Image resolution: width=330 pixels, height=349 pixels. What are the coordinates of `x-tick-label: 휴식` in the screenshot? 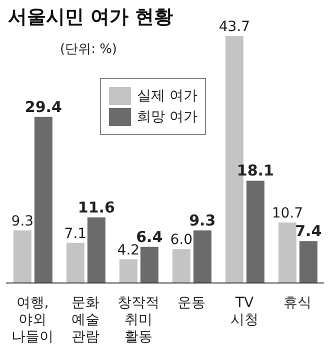 It's located at (298, 303).